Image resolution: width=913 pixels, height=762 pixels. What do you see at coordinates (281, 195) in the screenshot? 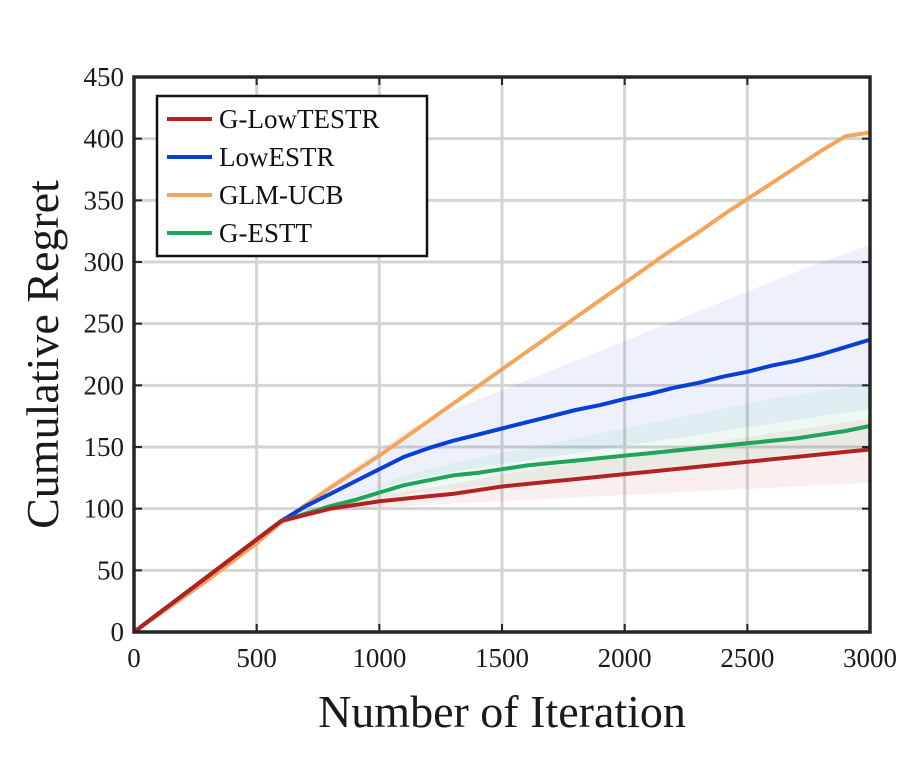
I see `legend-label-glm-ucb: GLM-UCB` at bounding box center [281, 195].